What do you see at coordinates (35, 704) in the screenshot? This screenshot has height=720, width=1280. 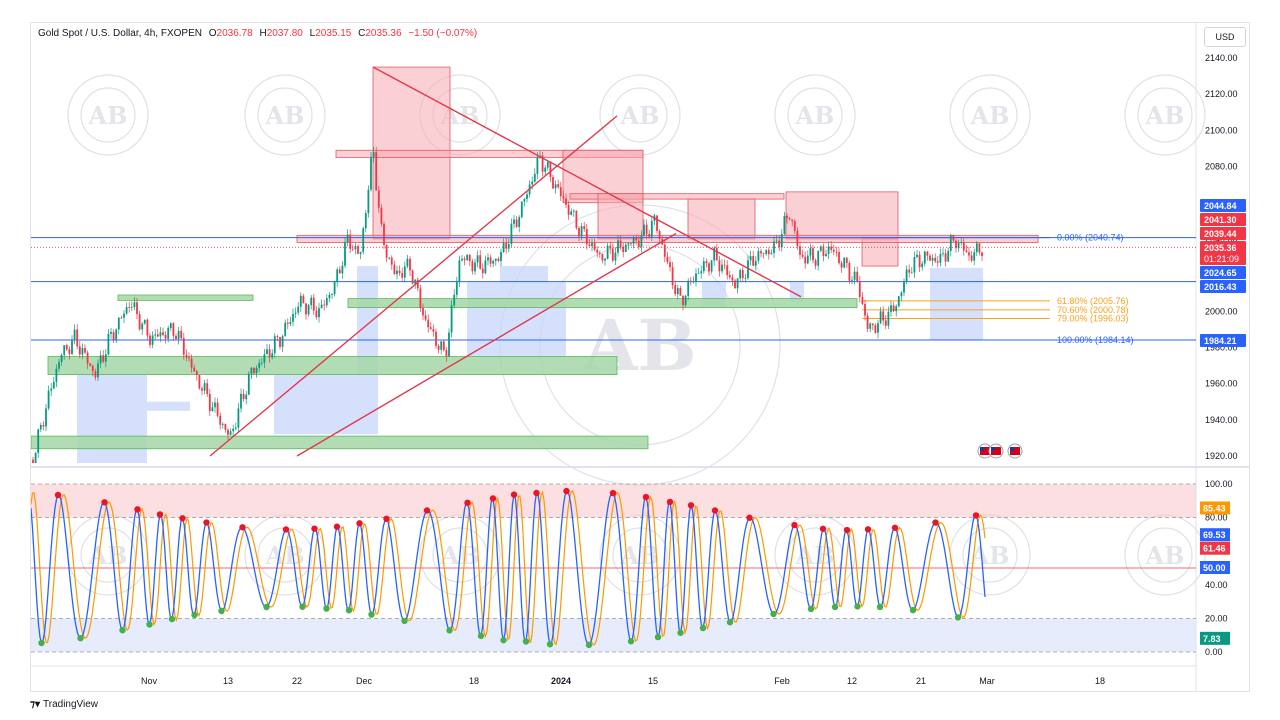 I see `tv-icon: ⁊▾` at bounding box center [35, 704].